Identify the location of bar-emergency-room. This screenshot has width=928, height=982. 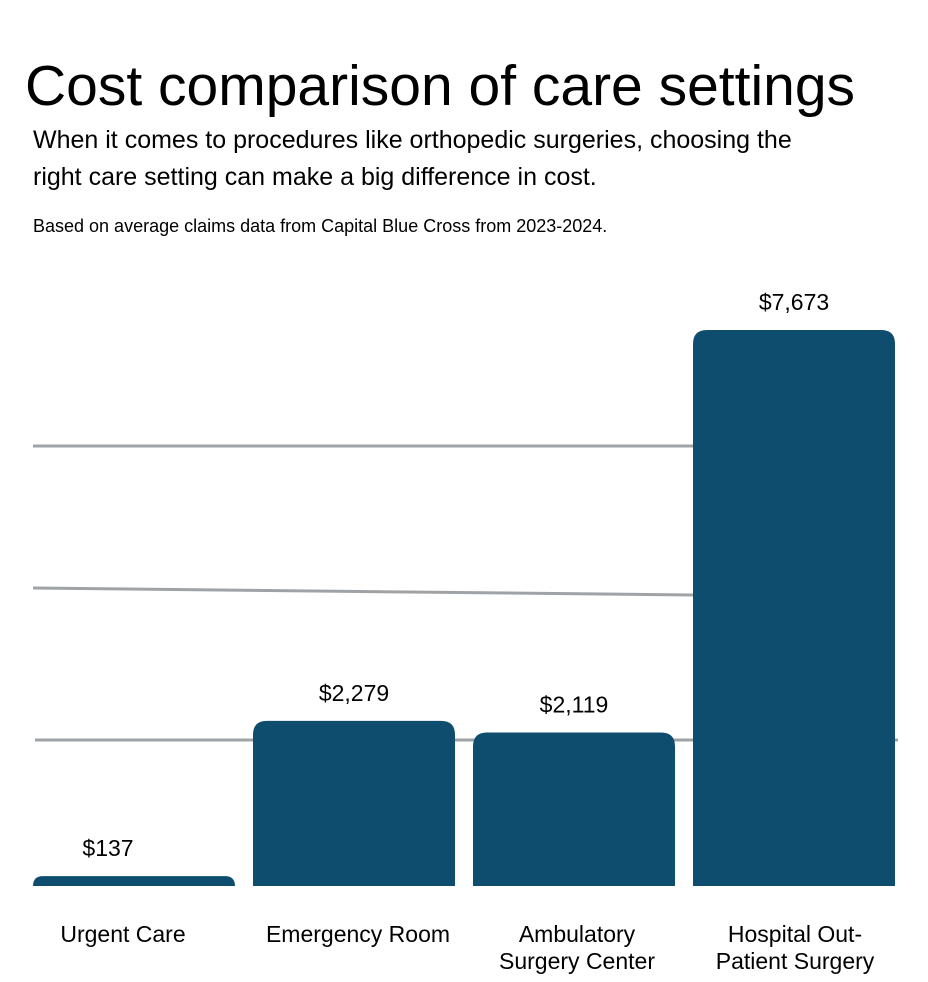
(354, 803).